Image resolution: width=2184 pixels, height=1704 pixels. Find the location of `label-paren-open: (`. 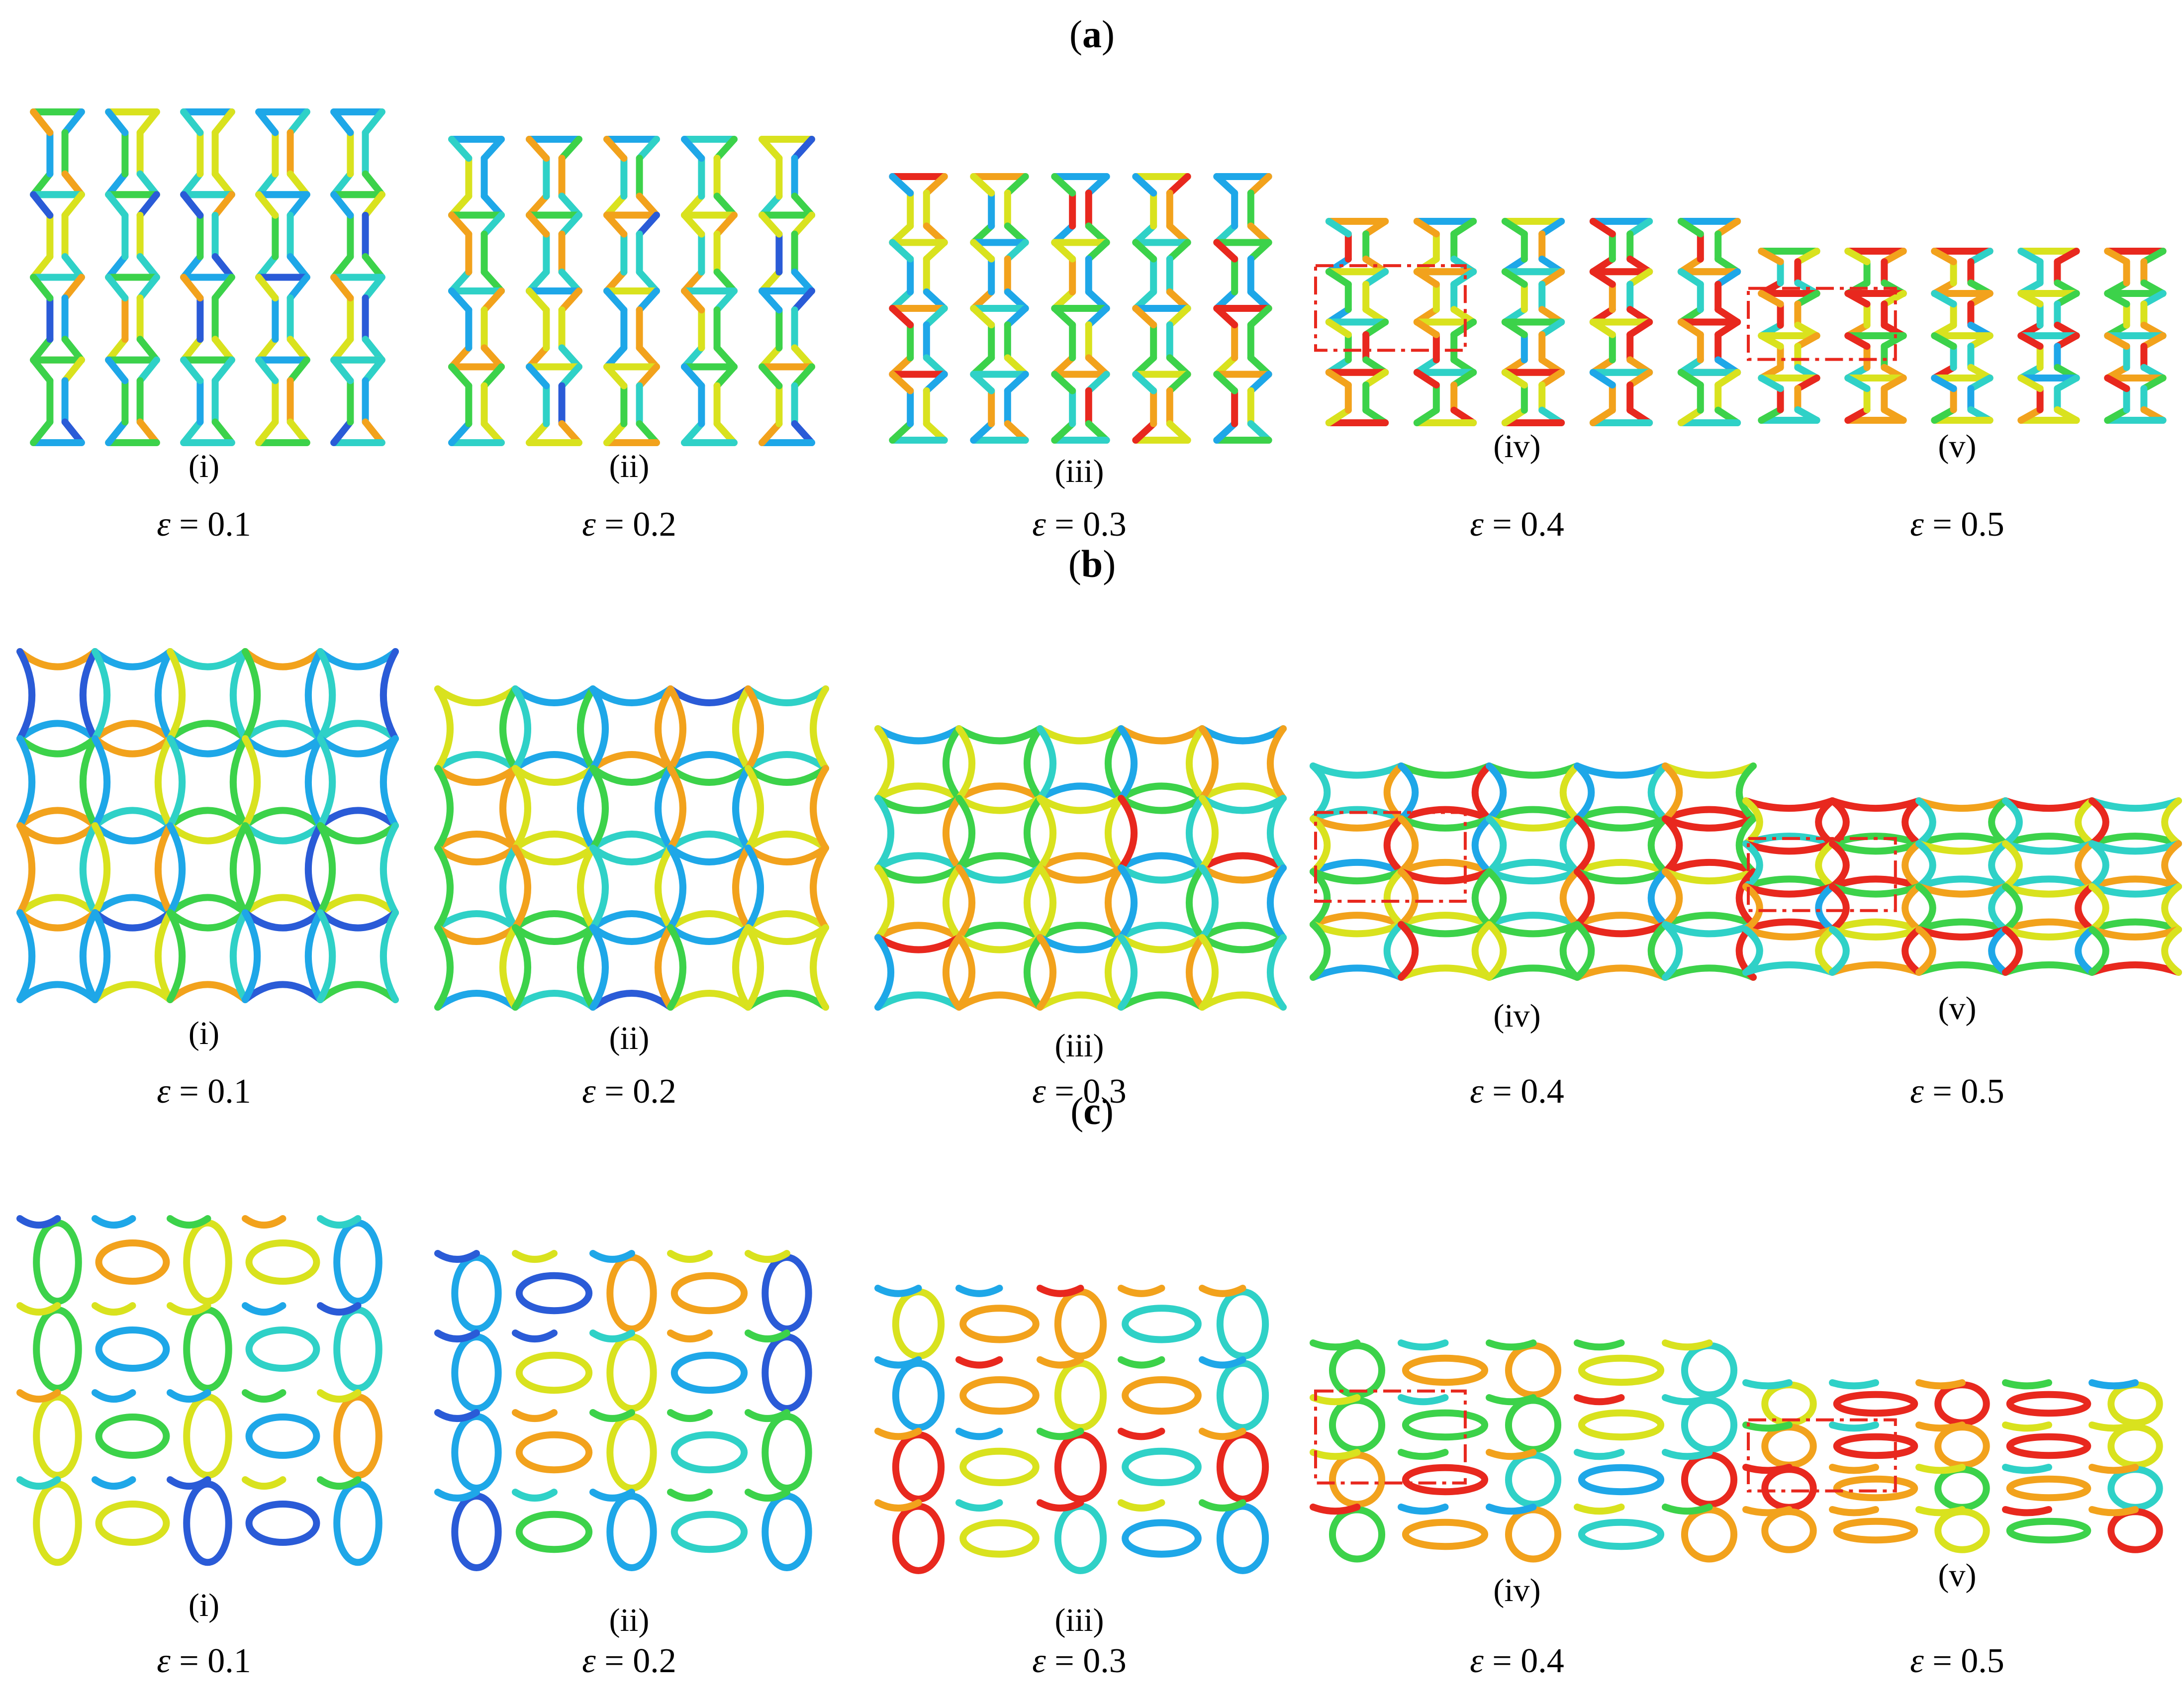

label-paren-open: ( is located at coordinates (1077, 1111).